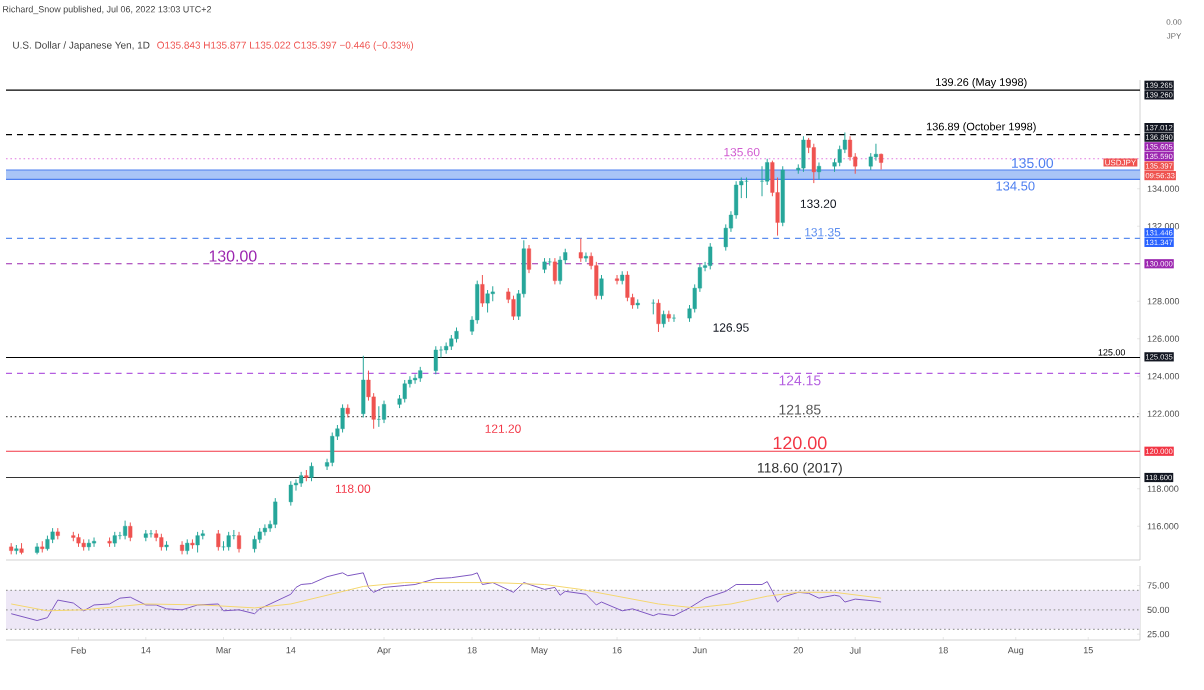  Describe the element at coordinates (800, 443) in the screenshot. I see `ref-line-label: 120.00` at that location.